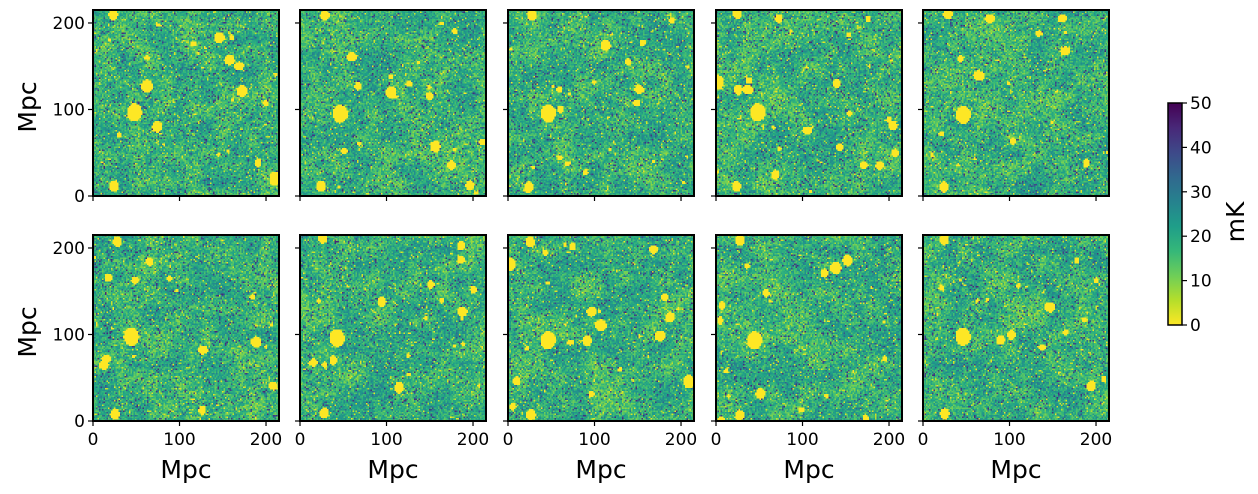  I want to click on colorbar-tick-label: 0, so click(1195, 326).